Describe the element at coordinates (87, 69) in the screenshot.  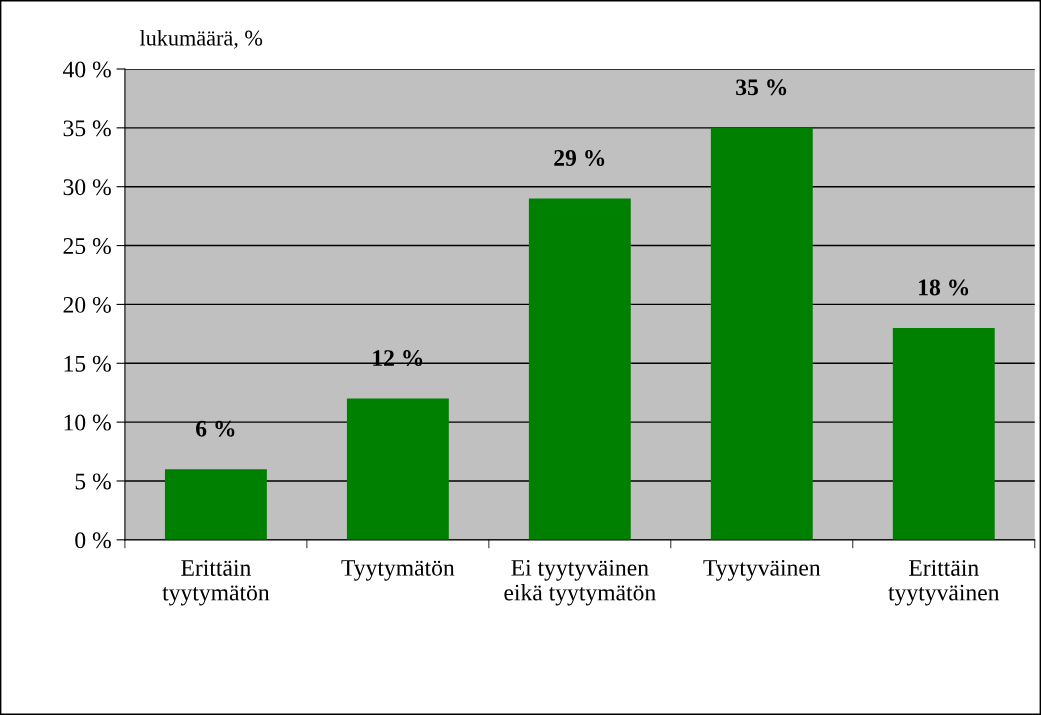
I see `y-tick-label: 40 %` at that location.